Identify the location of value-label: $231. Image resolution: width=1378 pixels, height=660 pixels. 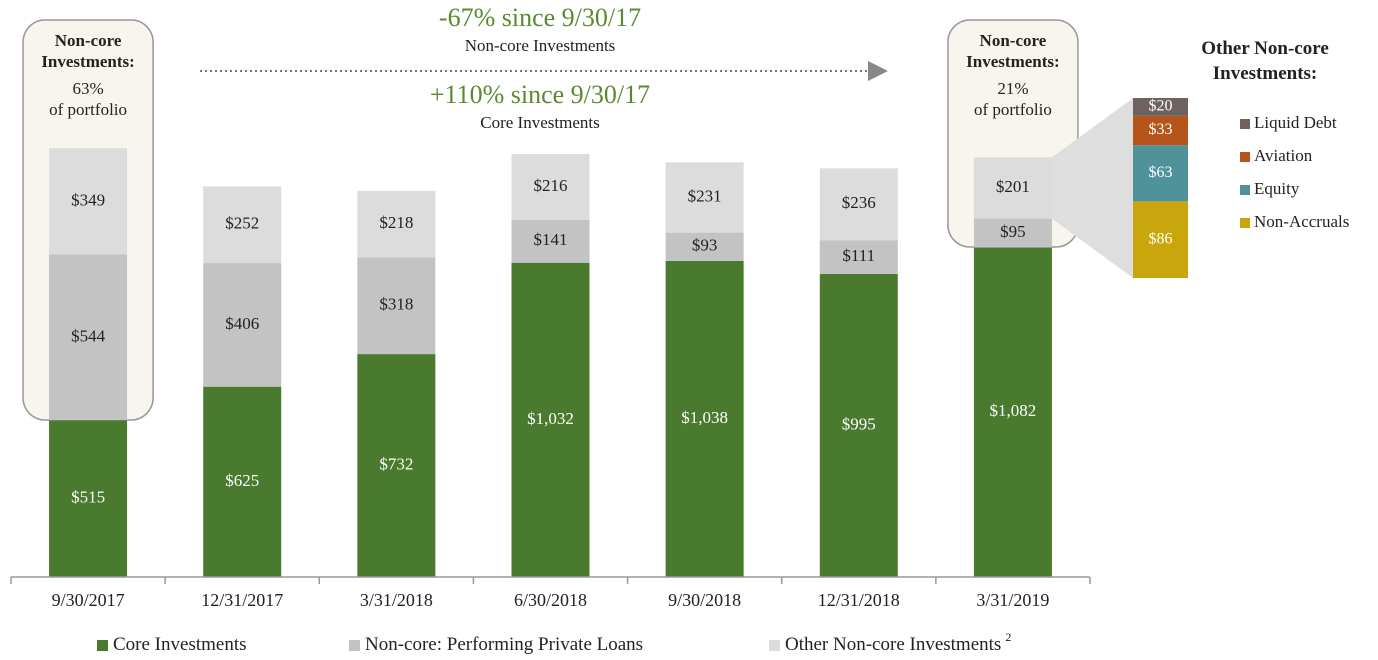
(705, 195).